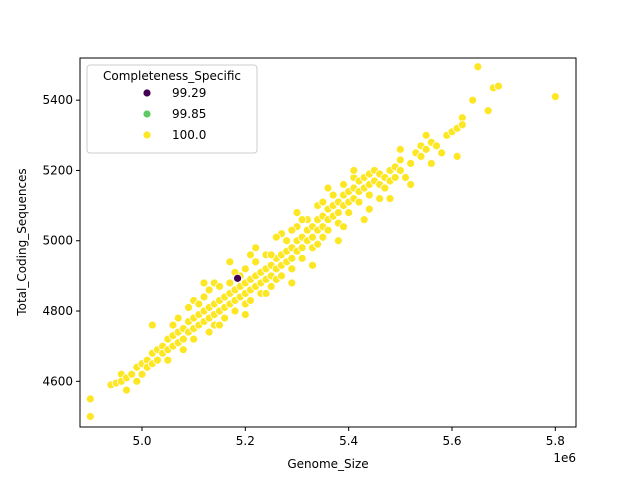 This screenshot has width=640, height=480. Describe the element at coordinates (451, 441) in the screenshot. I see `x-tick-label: 5.6` at that location.